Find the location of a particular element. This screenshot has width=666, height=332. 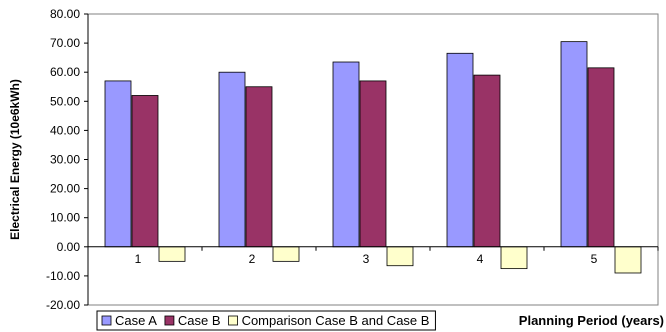

legend: Case A Case B Comparison Case B and Case B is located at coordinates (266, 320).